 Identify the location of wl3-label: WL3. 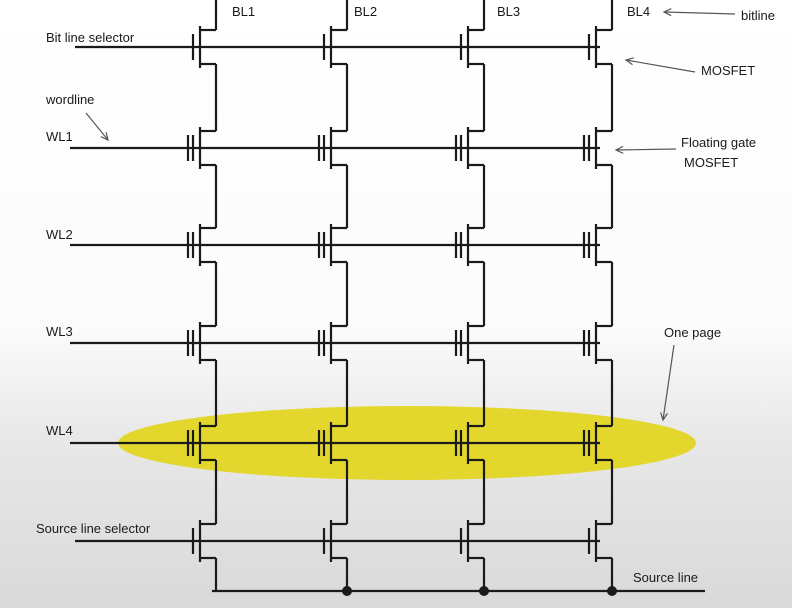
(59, 331).